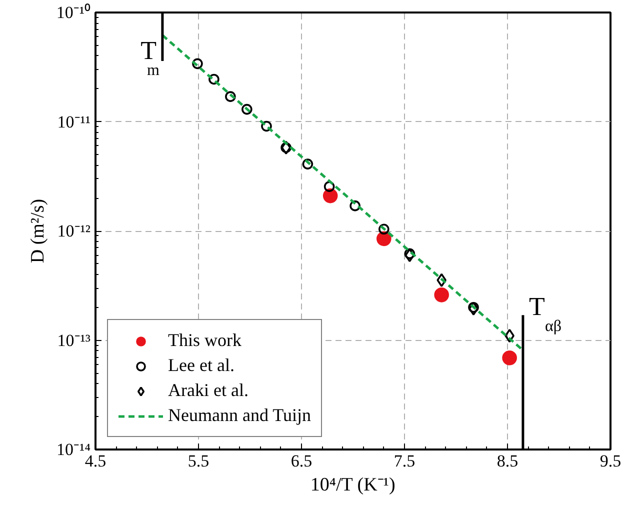  I want to click on legend-label: Araki et al., so click(208, 390).